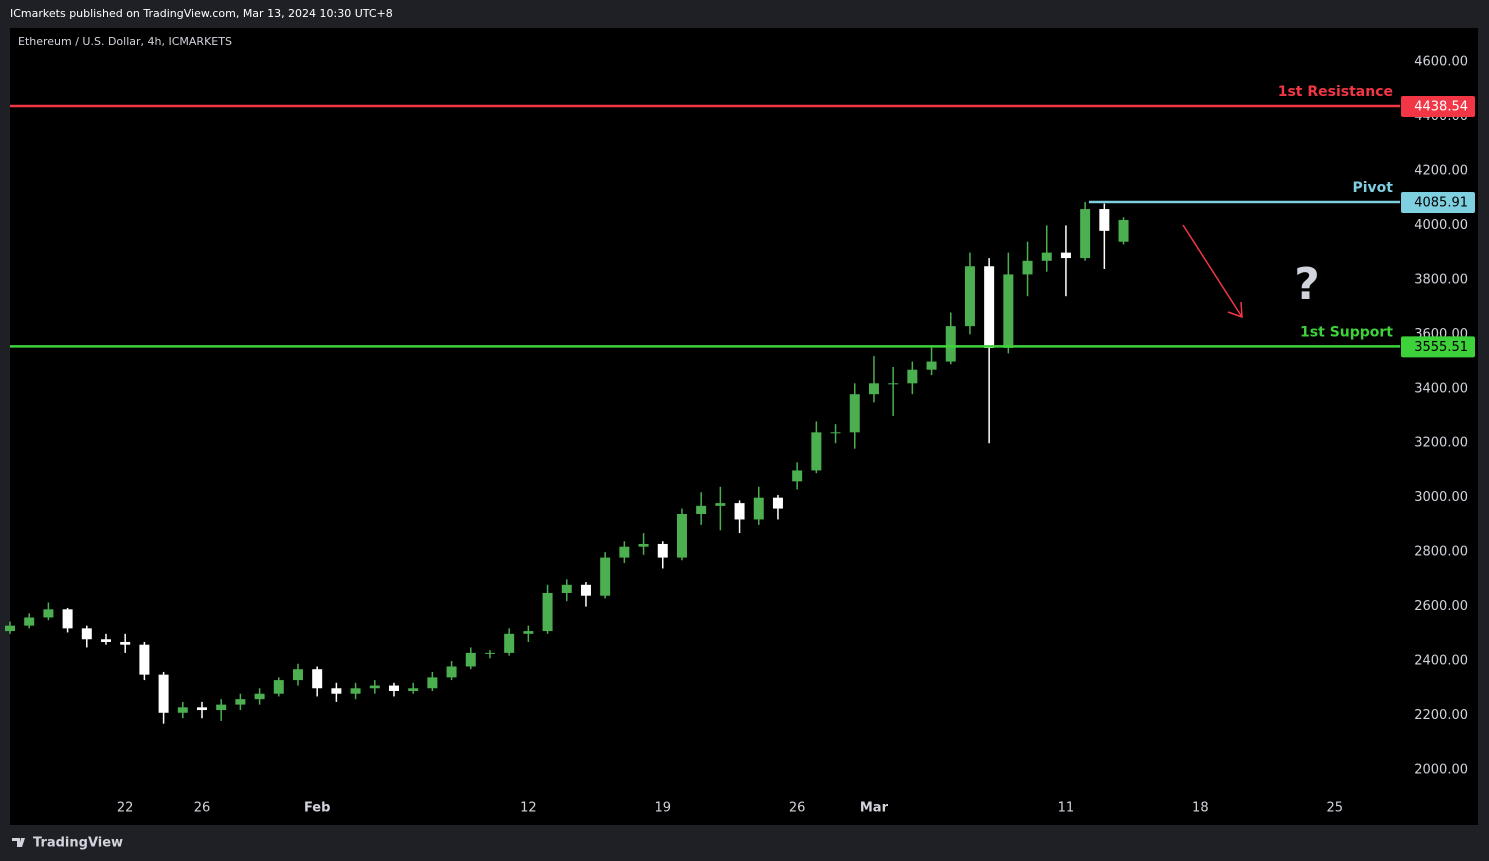 The width and height of the screenshot is (1489, 861). What do you see at coordinates (1200, 808) in the screenshot?
I see `x-tick-label: 18` at bounding box center [1200, 808].